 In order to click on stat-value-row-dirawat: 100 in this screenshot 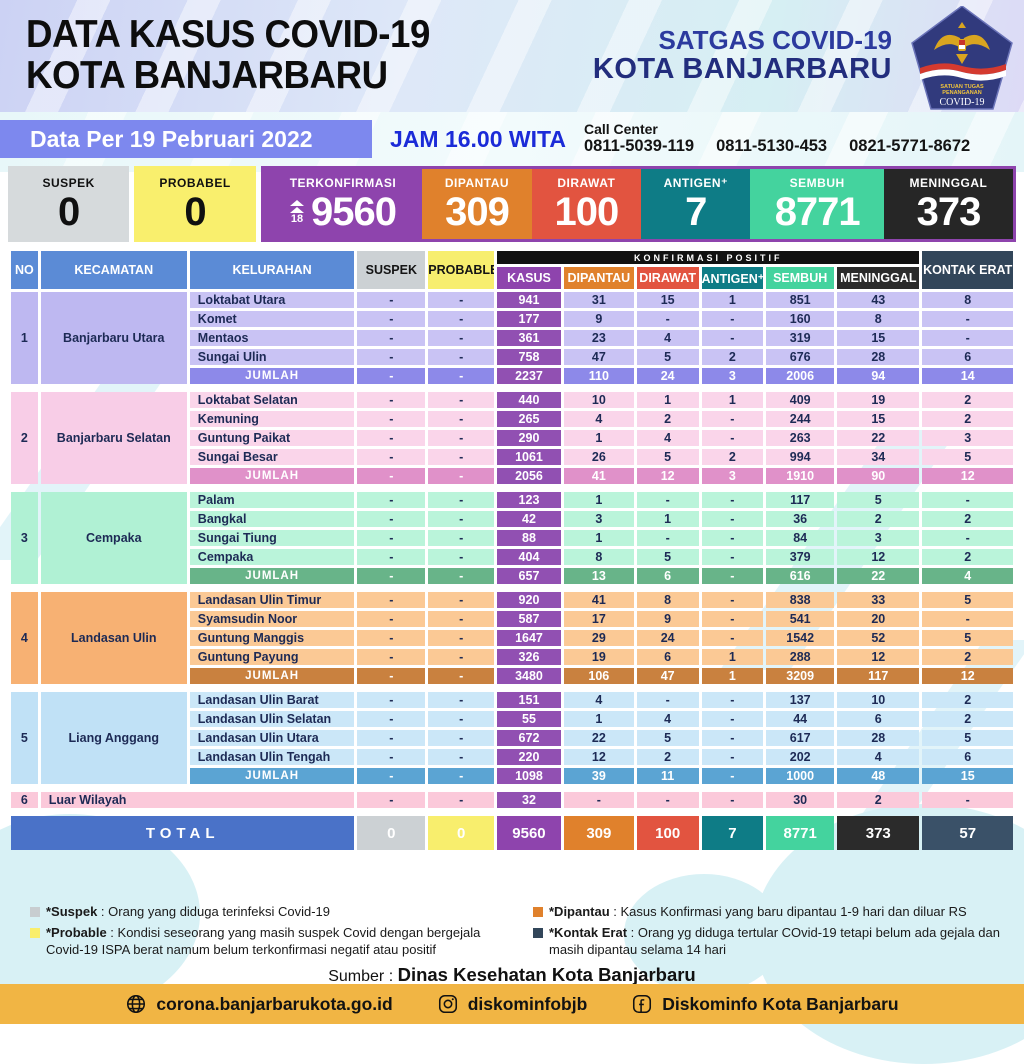, I will do `click(586, 212)`.